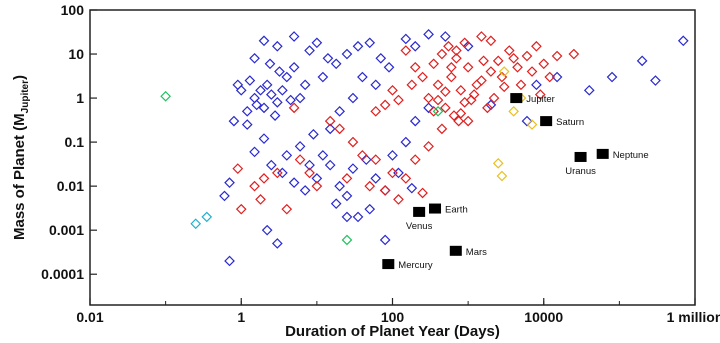 The image size is (720, 343). I want to click on planet-label-jupiter: Jupiter, so click(540, 99).